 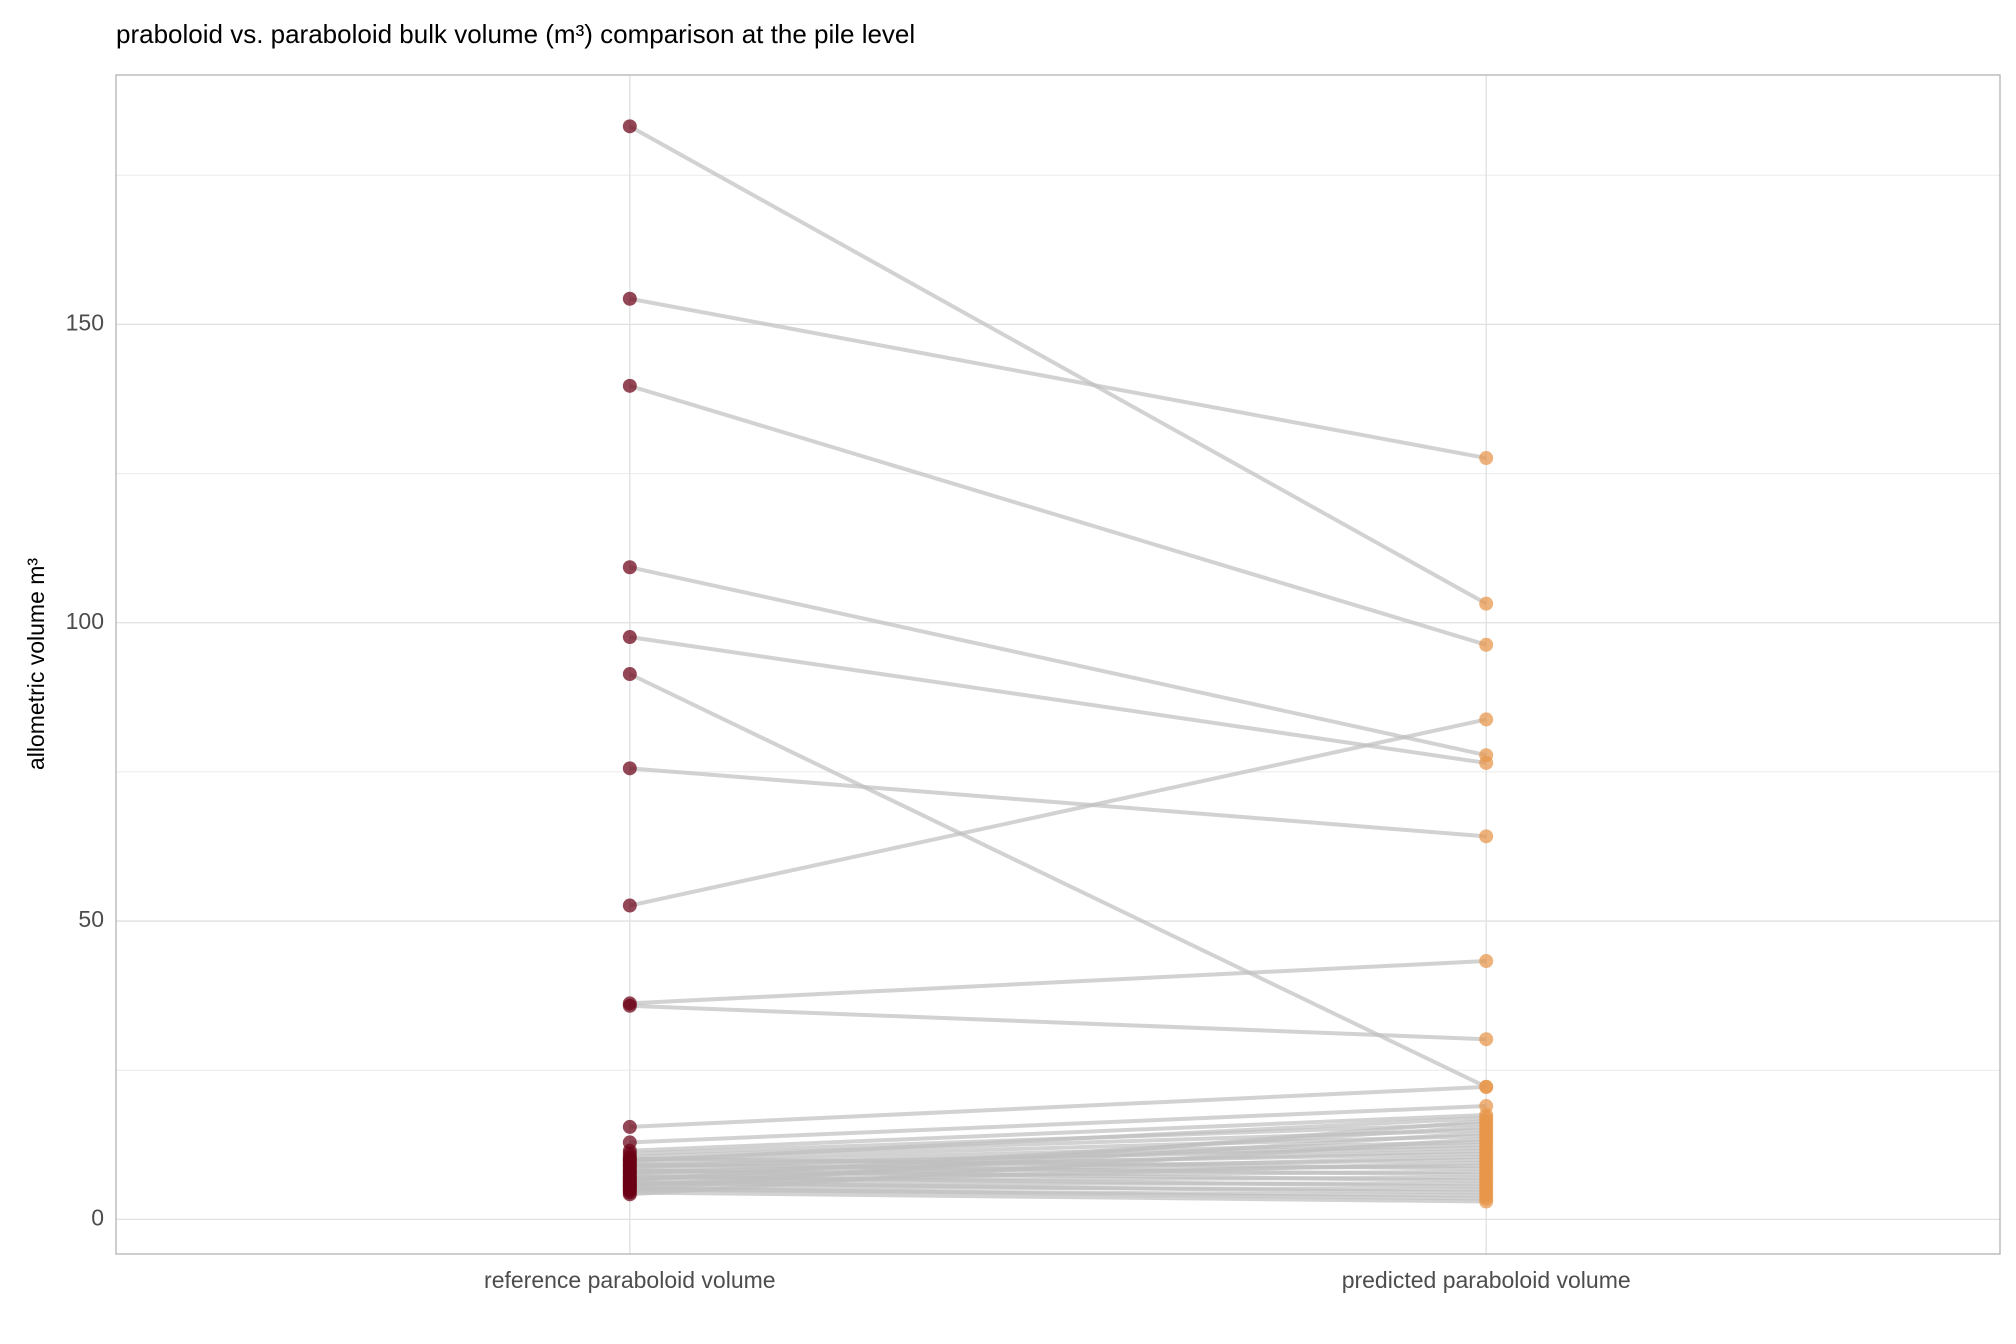 I want to click on y-axis-title: allometric volume m³, so click(x=36, y=664).